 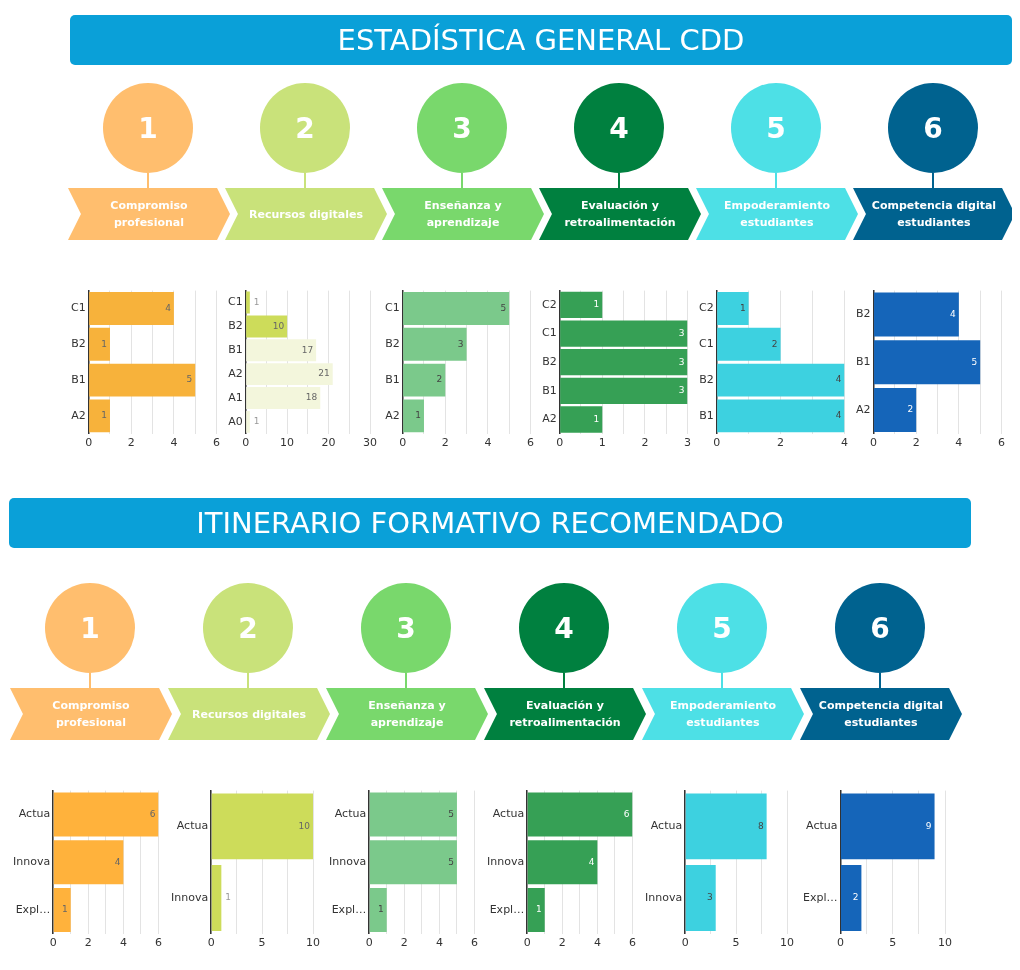 What do you see at coordinates (880, 628) in the screenshot?
I see `circle-badge: 6` at bounding box center [880, 628].